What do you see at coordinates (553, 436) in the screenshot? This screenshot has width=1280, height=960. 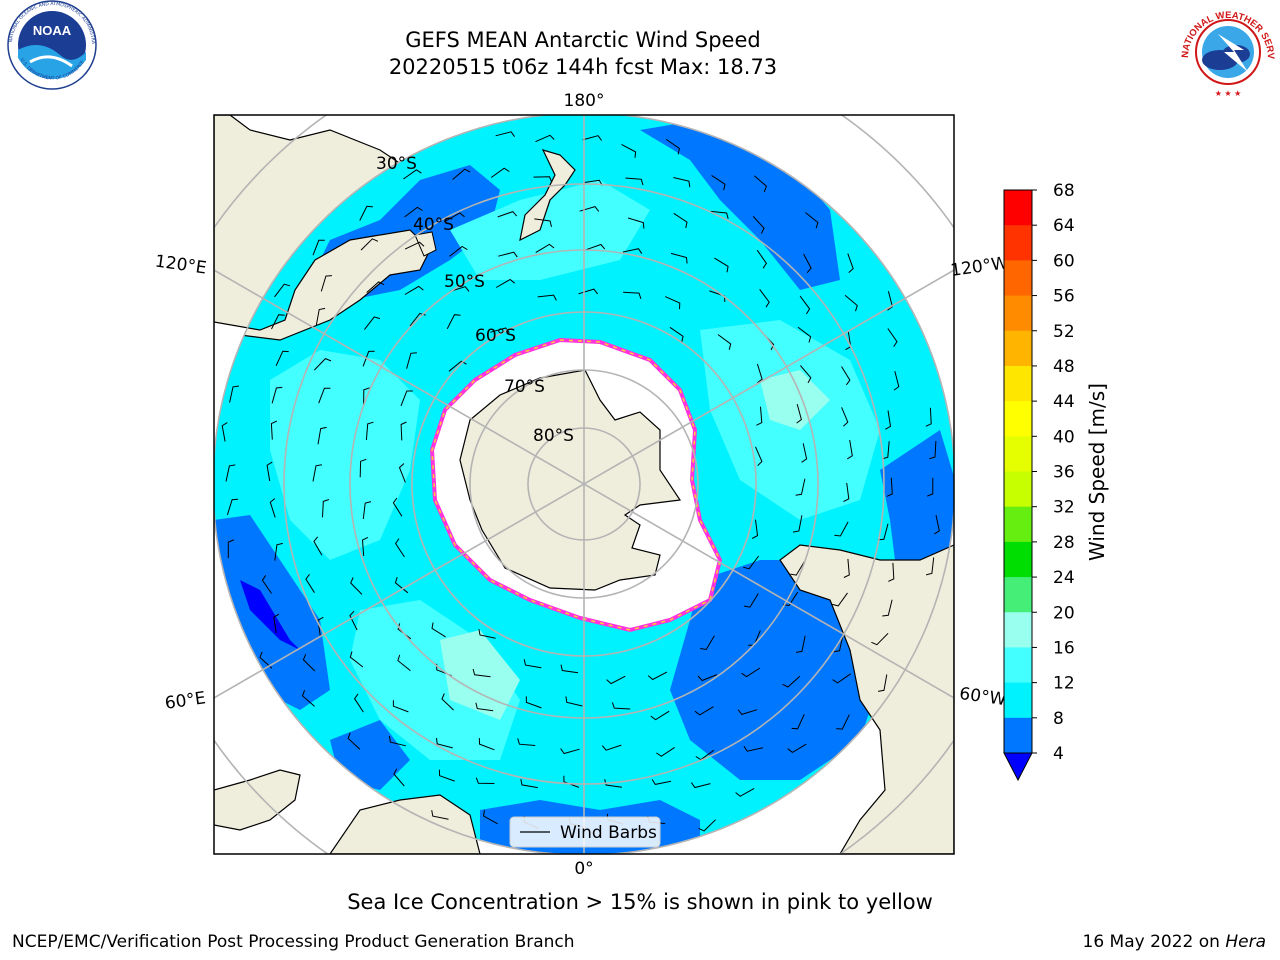 I see `svg-text: 80°S` at bounding box center [553, 436].